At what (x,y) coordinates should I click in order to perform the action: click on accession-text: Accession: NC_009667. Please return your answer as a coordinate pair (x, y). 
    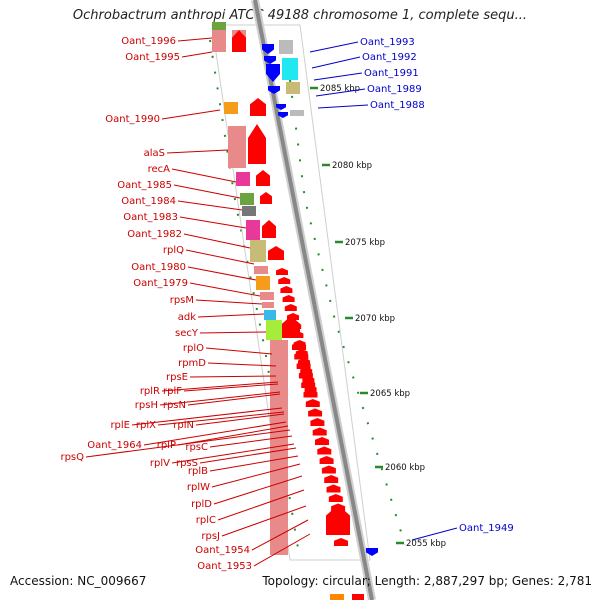
    Looking at the image, I should click on (78, 581).